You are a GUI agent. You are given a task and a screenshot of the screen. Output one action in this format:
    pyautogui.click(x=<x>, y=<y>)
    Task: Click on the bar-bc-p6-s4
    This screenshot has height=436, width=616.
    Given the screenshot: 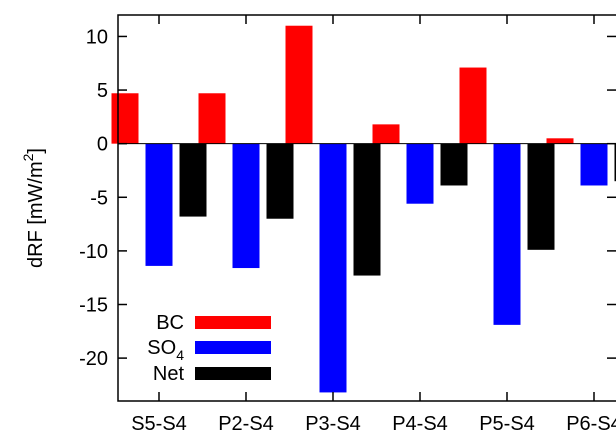 What is the action you would take?
    pyautogui.click(x=560, y=141)
    